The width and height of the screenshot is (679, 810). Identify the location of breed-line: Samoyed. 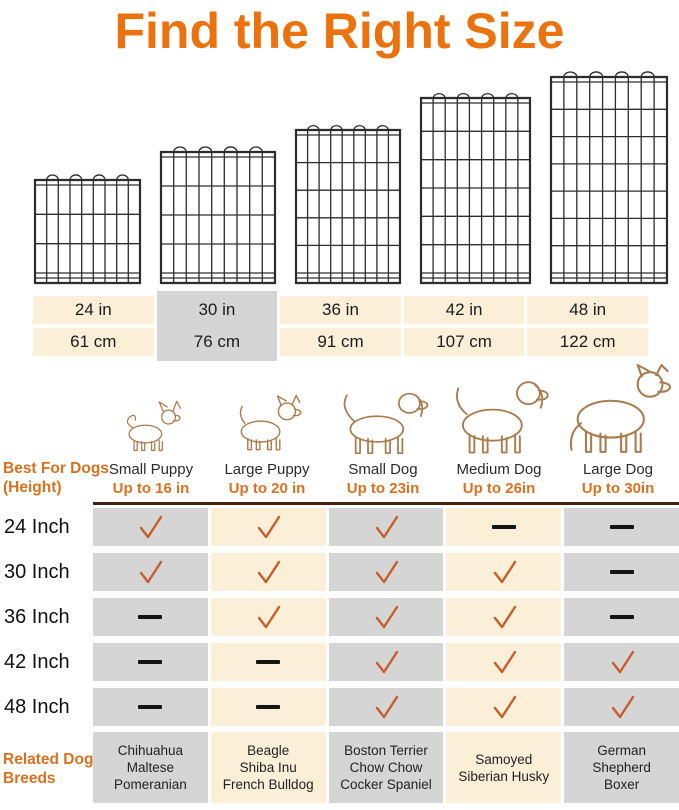
(504, 759).